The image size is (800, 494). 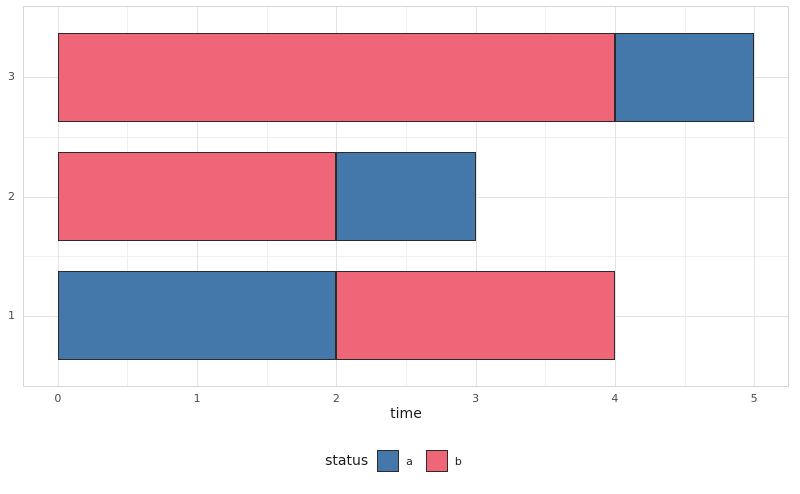 I want to click on x-tick-label: 1, so click(x=197, y=398).